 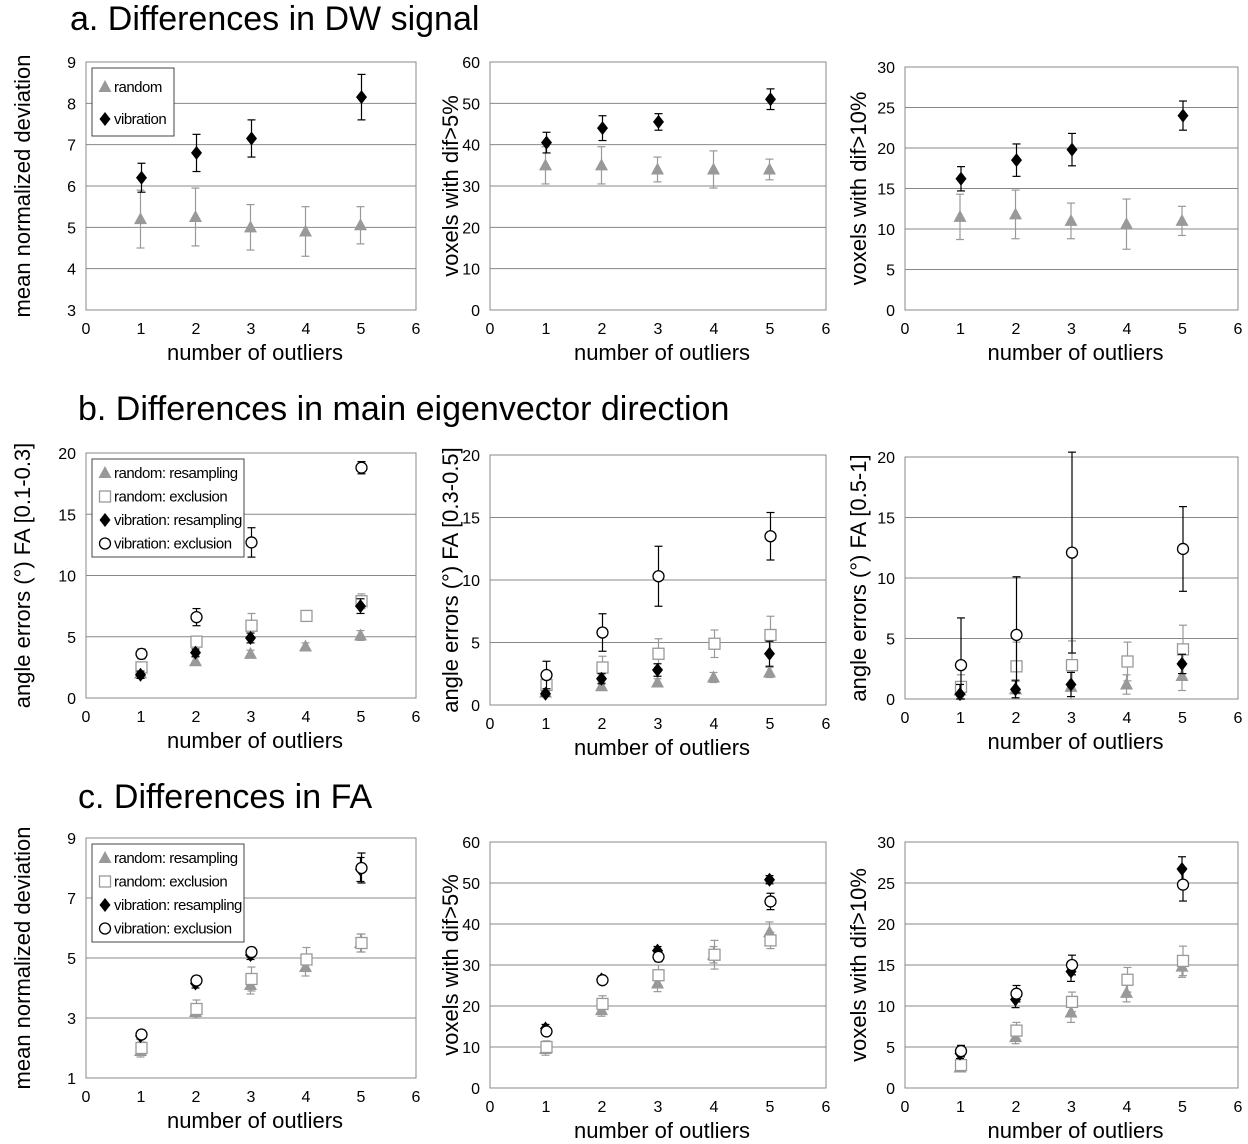 What do you see at coordinates (105, 881) in the screenshot?
I see `legend-marker-square` at bounding box center [105, 881].